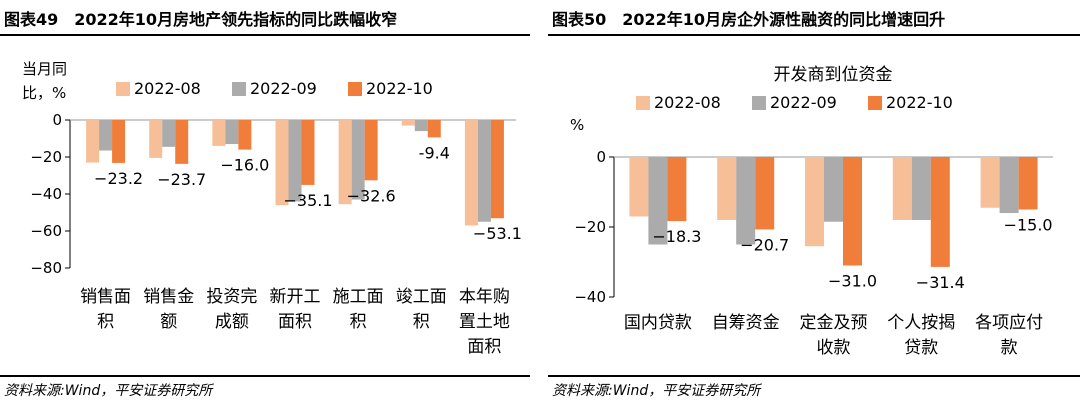  What do you see at coordinates (921, 348) in the screenshot?
I see `category-label: 贷款` at bounding box center [921, 348].